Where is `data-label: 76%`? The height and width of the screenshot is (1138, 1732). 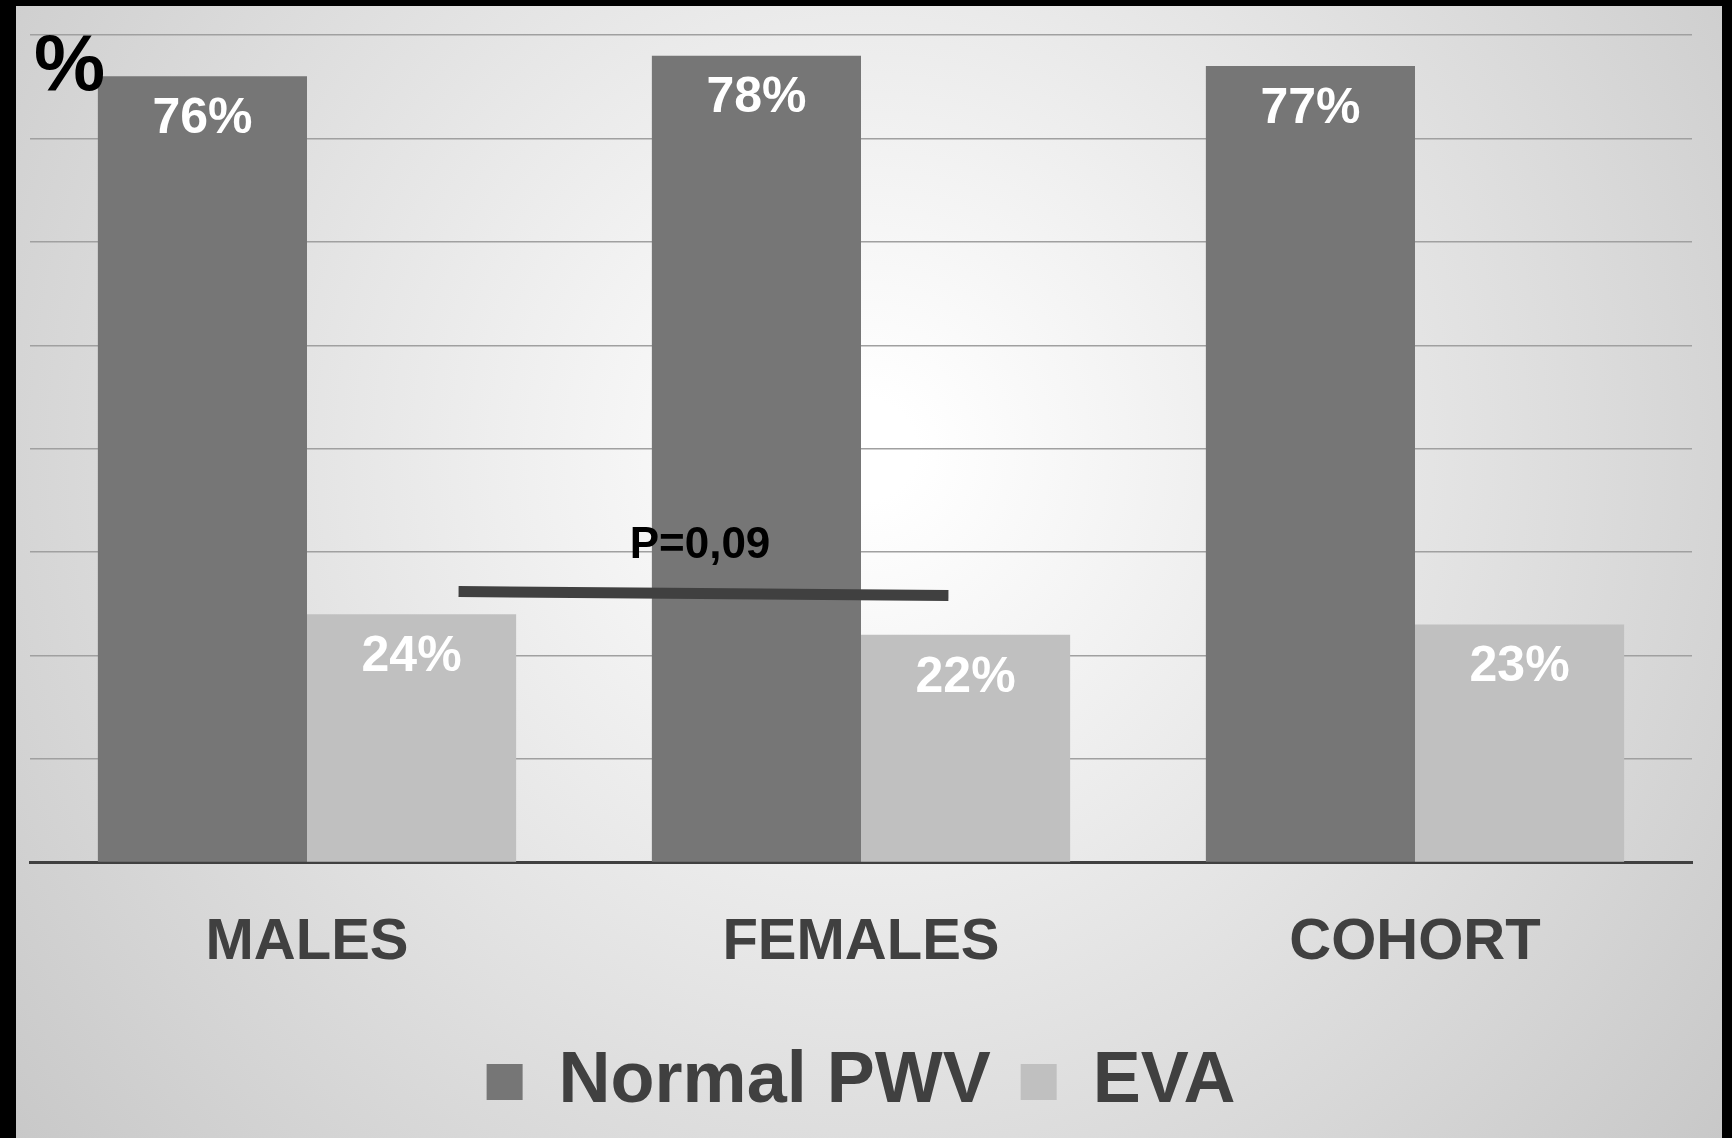
data-label: 76% is located at coordinates (202, 116).